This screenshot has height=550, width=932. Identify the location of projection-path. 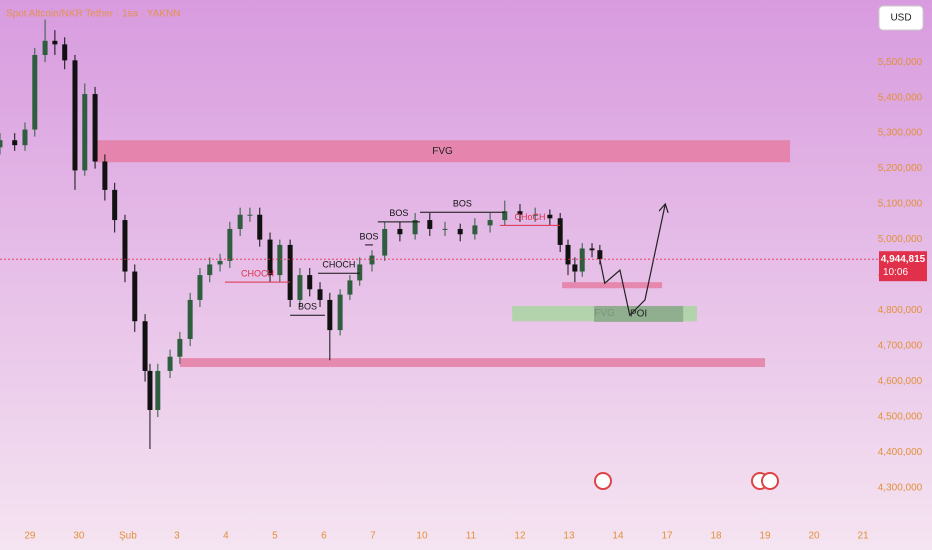
(632, 261).